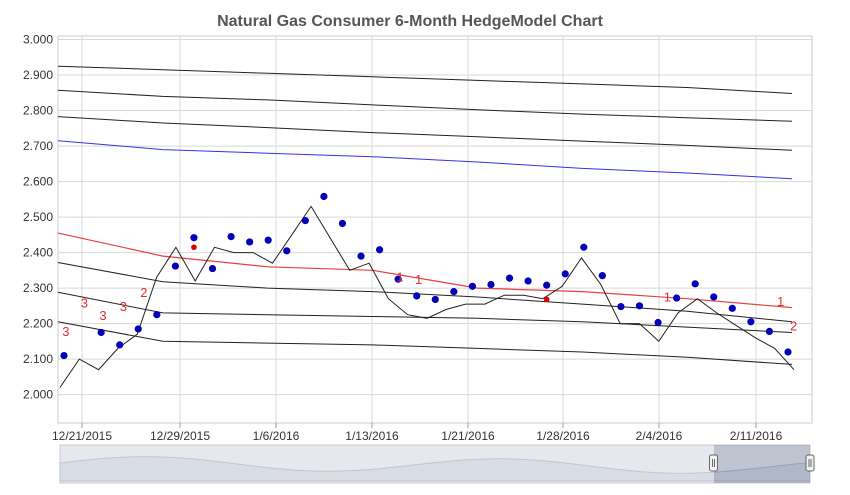  I want to click on navigator-right-handle, so click(810, 463).